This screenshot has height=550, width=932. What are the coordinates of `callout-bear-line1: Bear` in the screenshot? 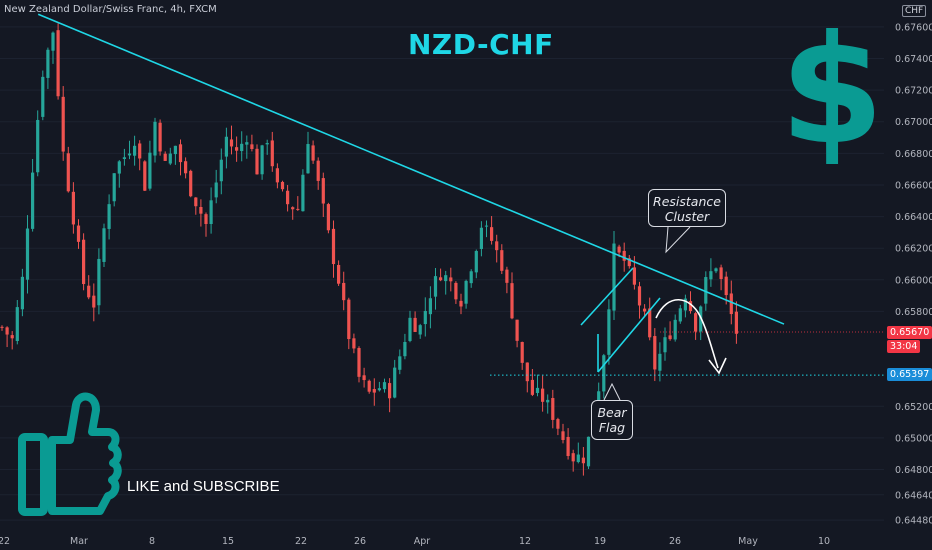 It's located at (612, 412).